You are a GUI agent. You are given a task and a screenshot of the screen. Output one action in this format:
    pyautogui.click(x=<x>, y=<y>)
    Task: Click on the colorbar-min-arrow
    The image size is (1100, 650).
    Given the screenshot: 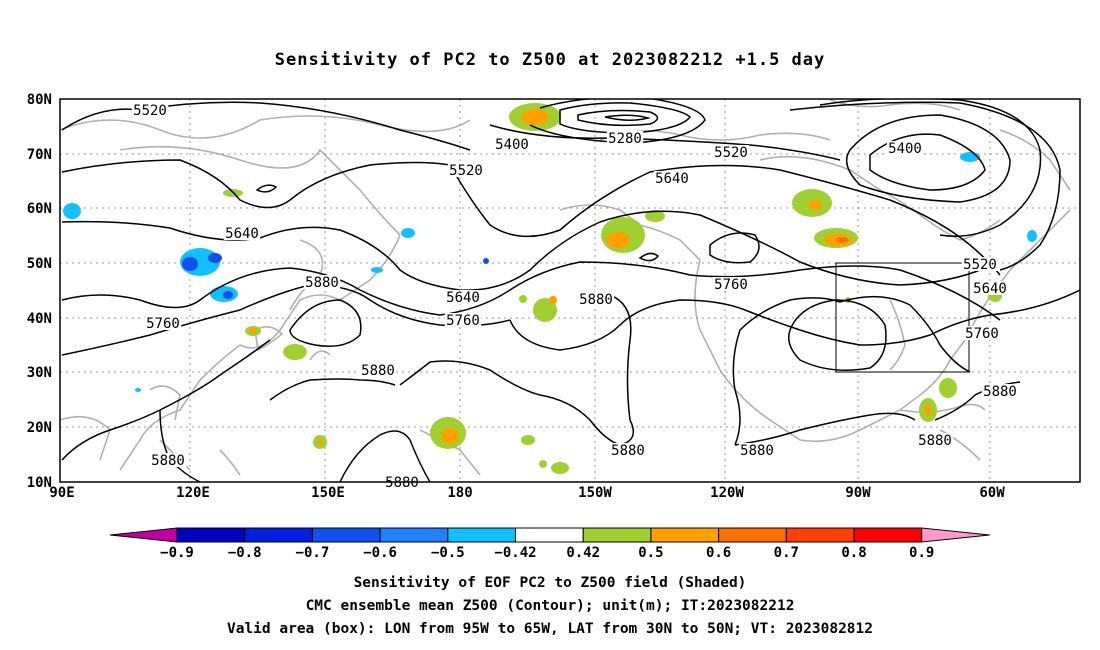 What is the action you would take?
    pyautogui.click(x=143, y=535)
    